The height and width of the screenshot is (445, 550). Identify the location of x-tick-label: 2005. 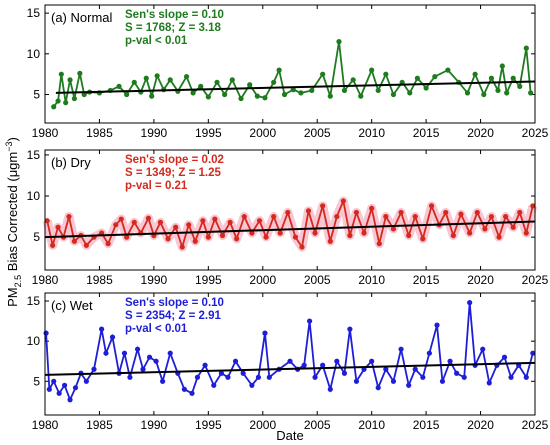
(317, 425).